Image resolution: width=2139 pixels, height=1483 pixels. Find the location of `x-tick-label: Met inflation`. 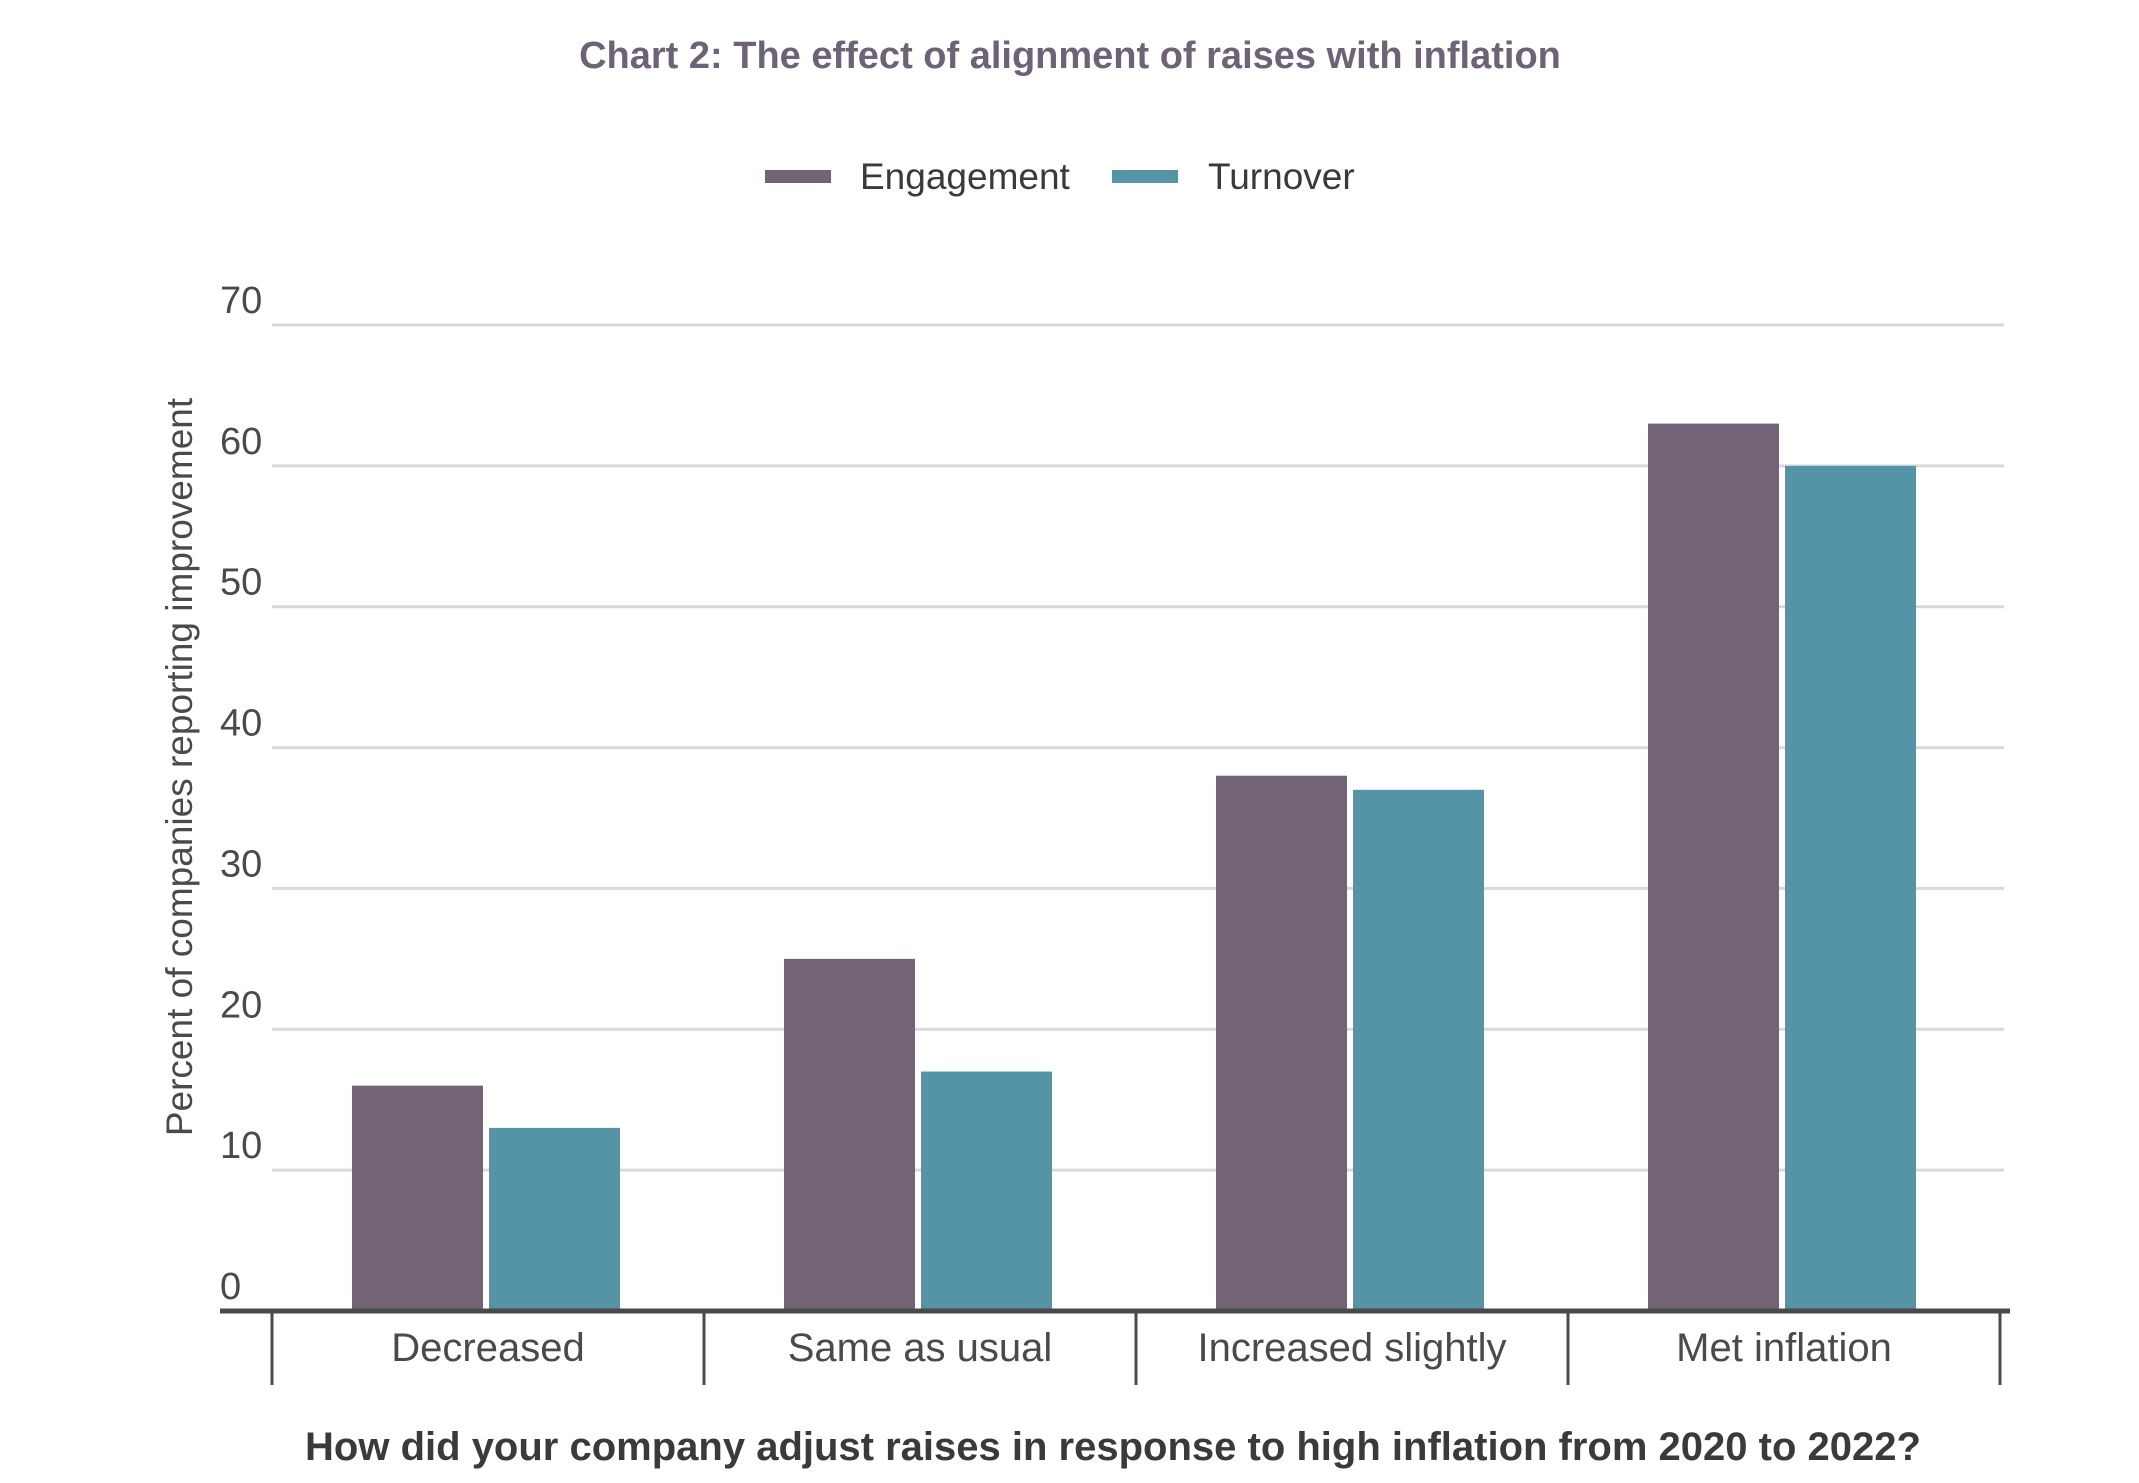

x-tick-label: Met inflation is located at coordinates (1784, 1348).